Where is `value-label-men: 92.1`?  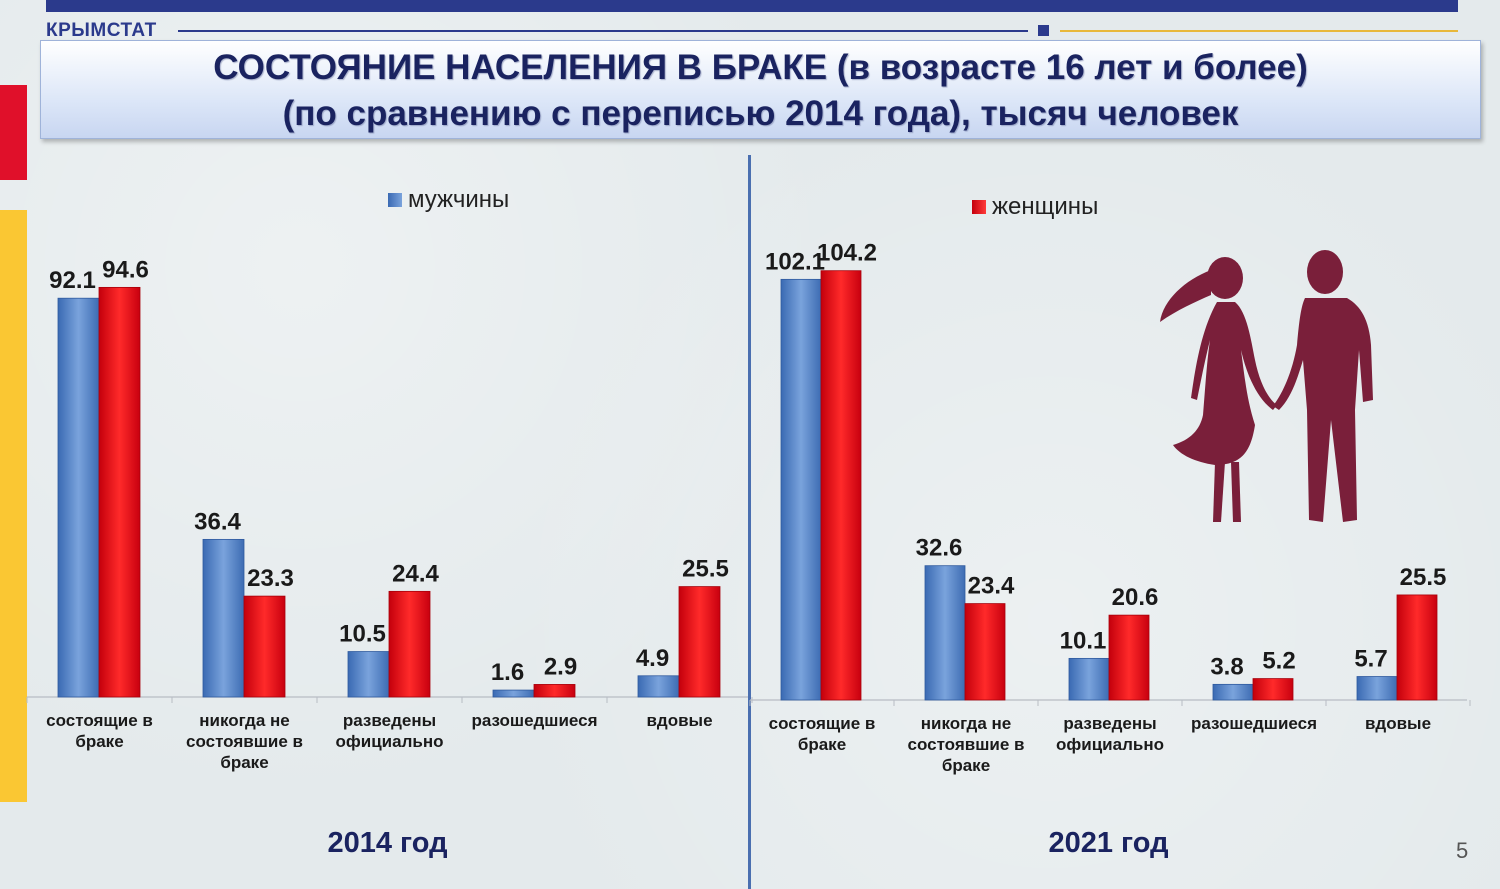
value-label-men: 92.1 is located at coordinates (72, 280).